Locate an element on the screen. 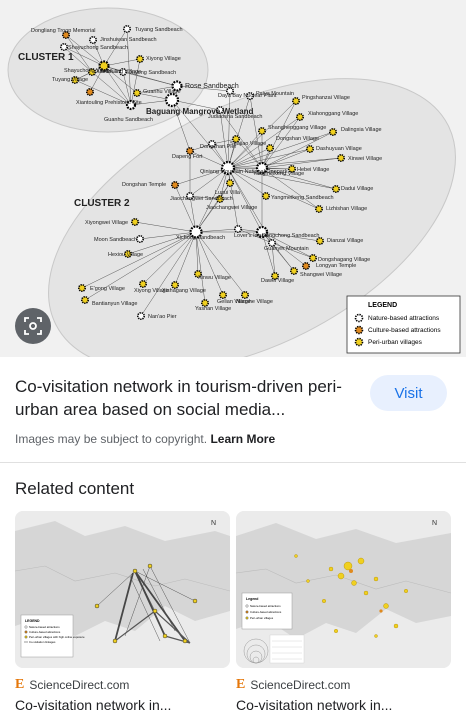 This screenshot has width=466, height=715. cluster-1-region is located at coordinates (108, 70).